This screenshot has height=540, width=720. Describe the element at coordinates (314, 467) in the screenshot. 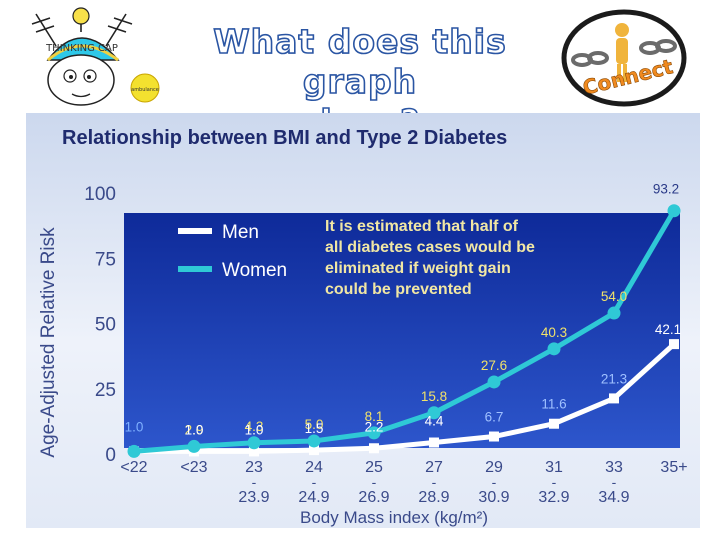

I see `x-tick-label: 24` at that location.